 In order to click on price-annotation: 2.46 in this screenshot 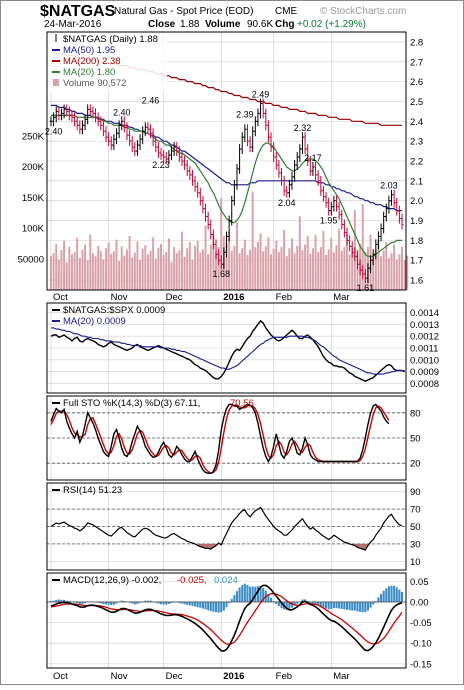, I will do `click(151, 100)`.